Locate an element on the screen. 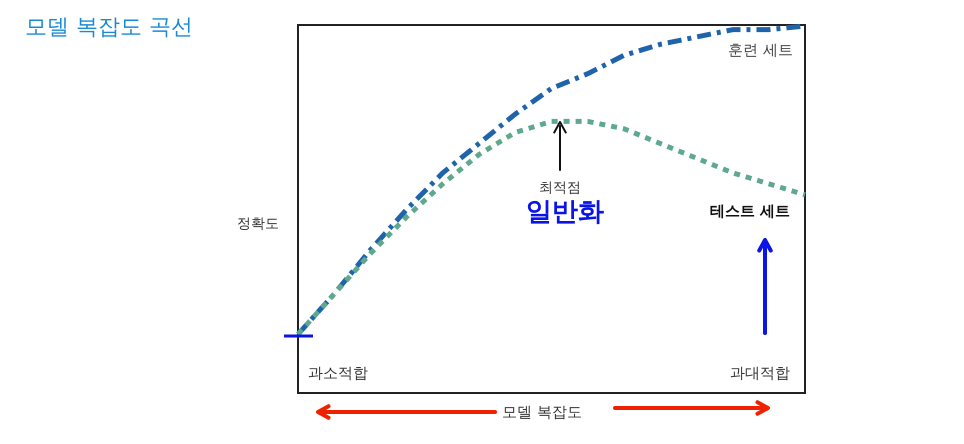  annotation: 최적점 is located at coordinates (560, 188).